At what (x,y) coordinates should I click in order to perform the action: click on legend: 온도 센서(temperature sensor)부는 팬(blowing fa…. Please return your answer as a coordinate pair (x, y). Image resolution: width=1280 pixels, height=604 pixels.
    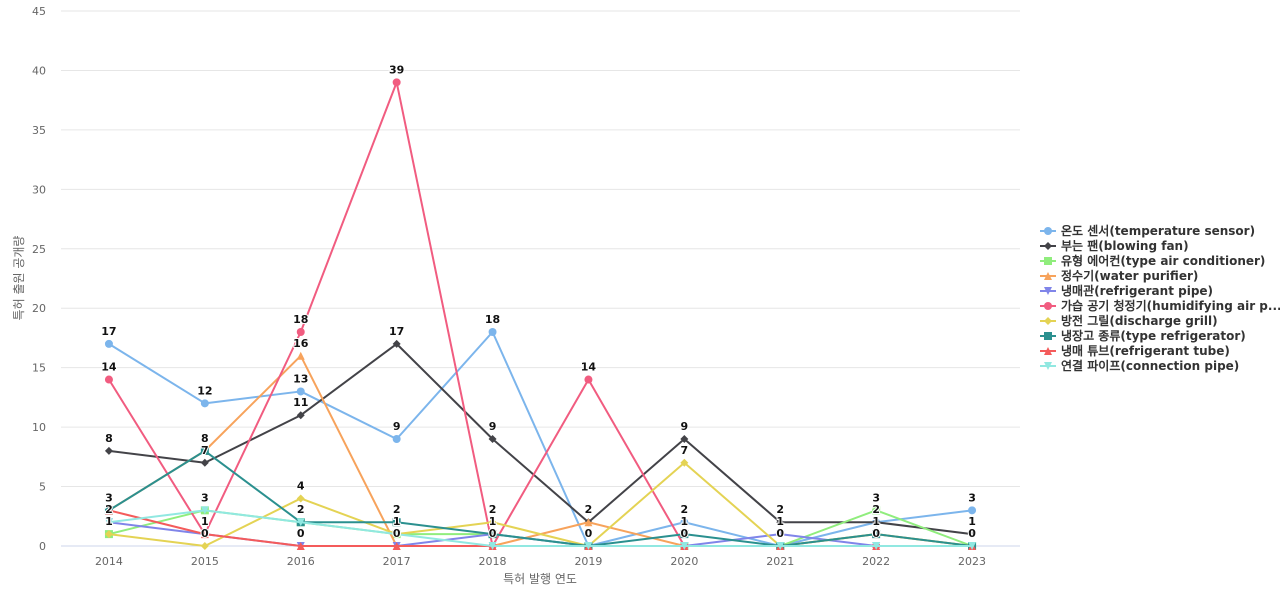
    Looking at the image, I should click on (1160, 298).